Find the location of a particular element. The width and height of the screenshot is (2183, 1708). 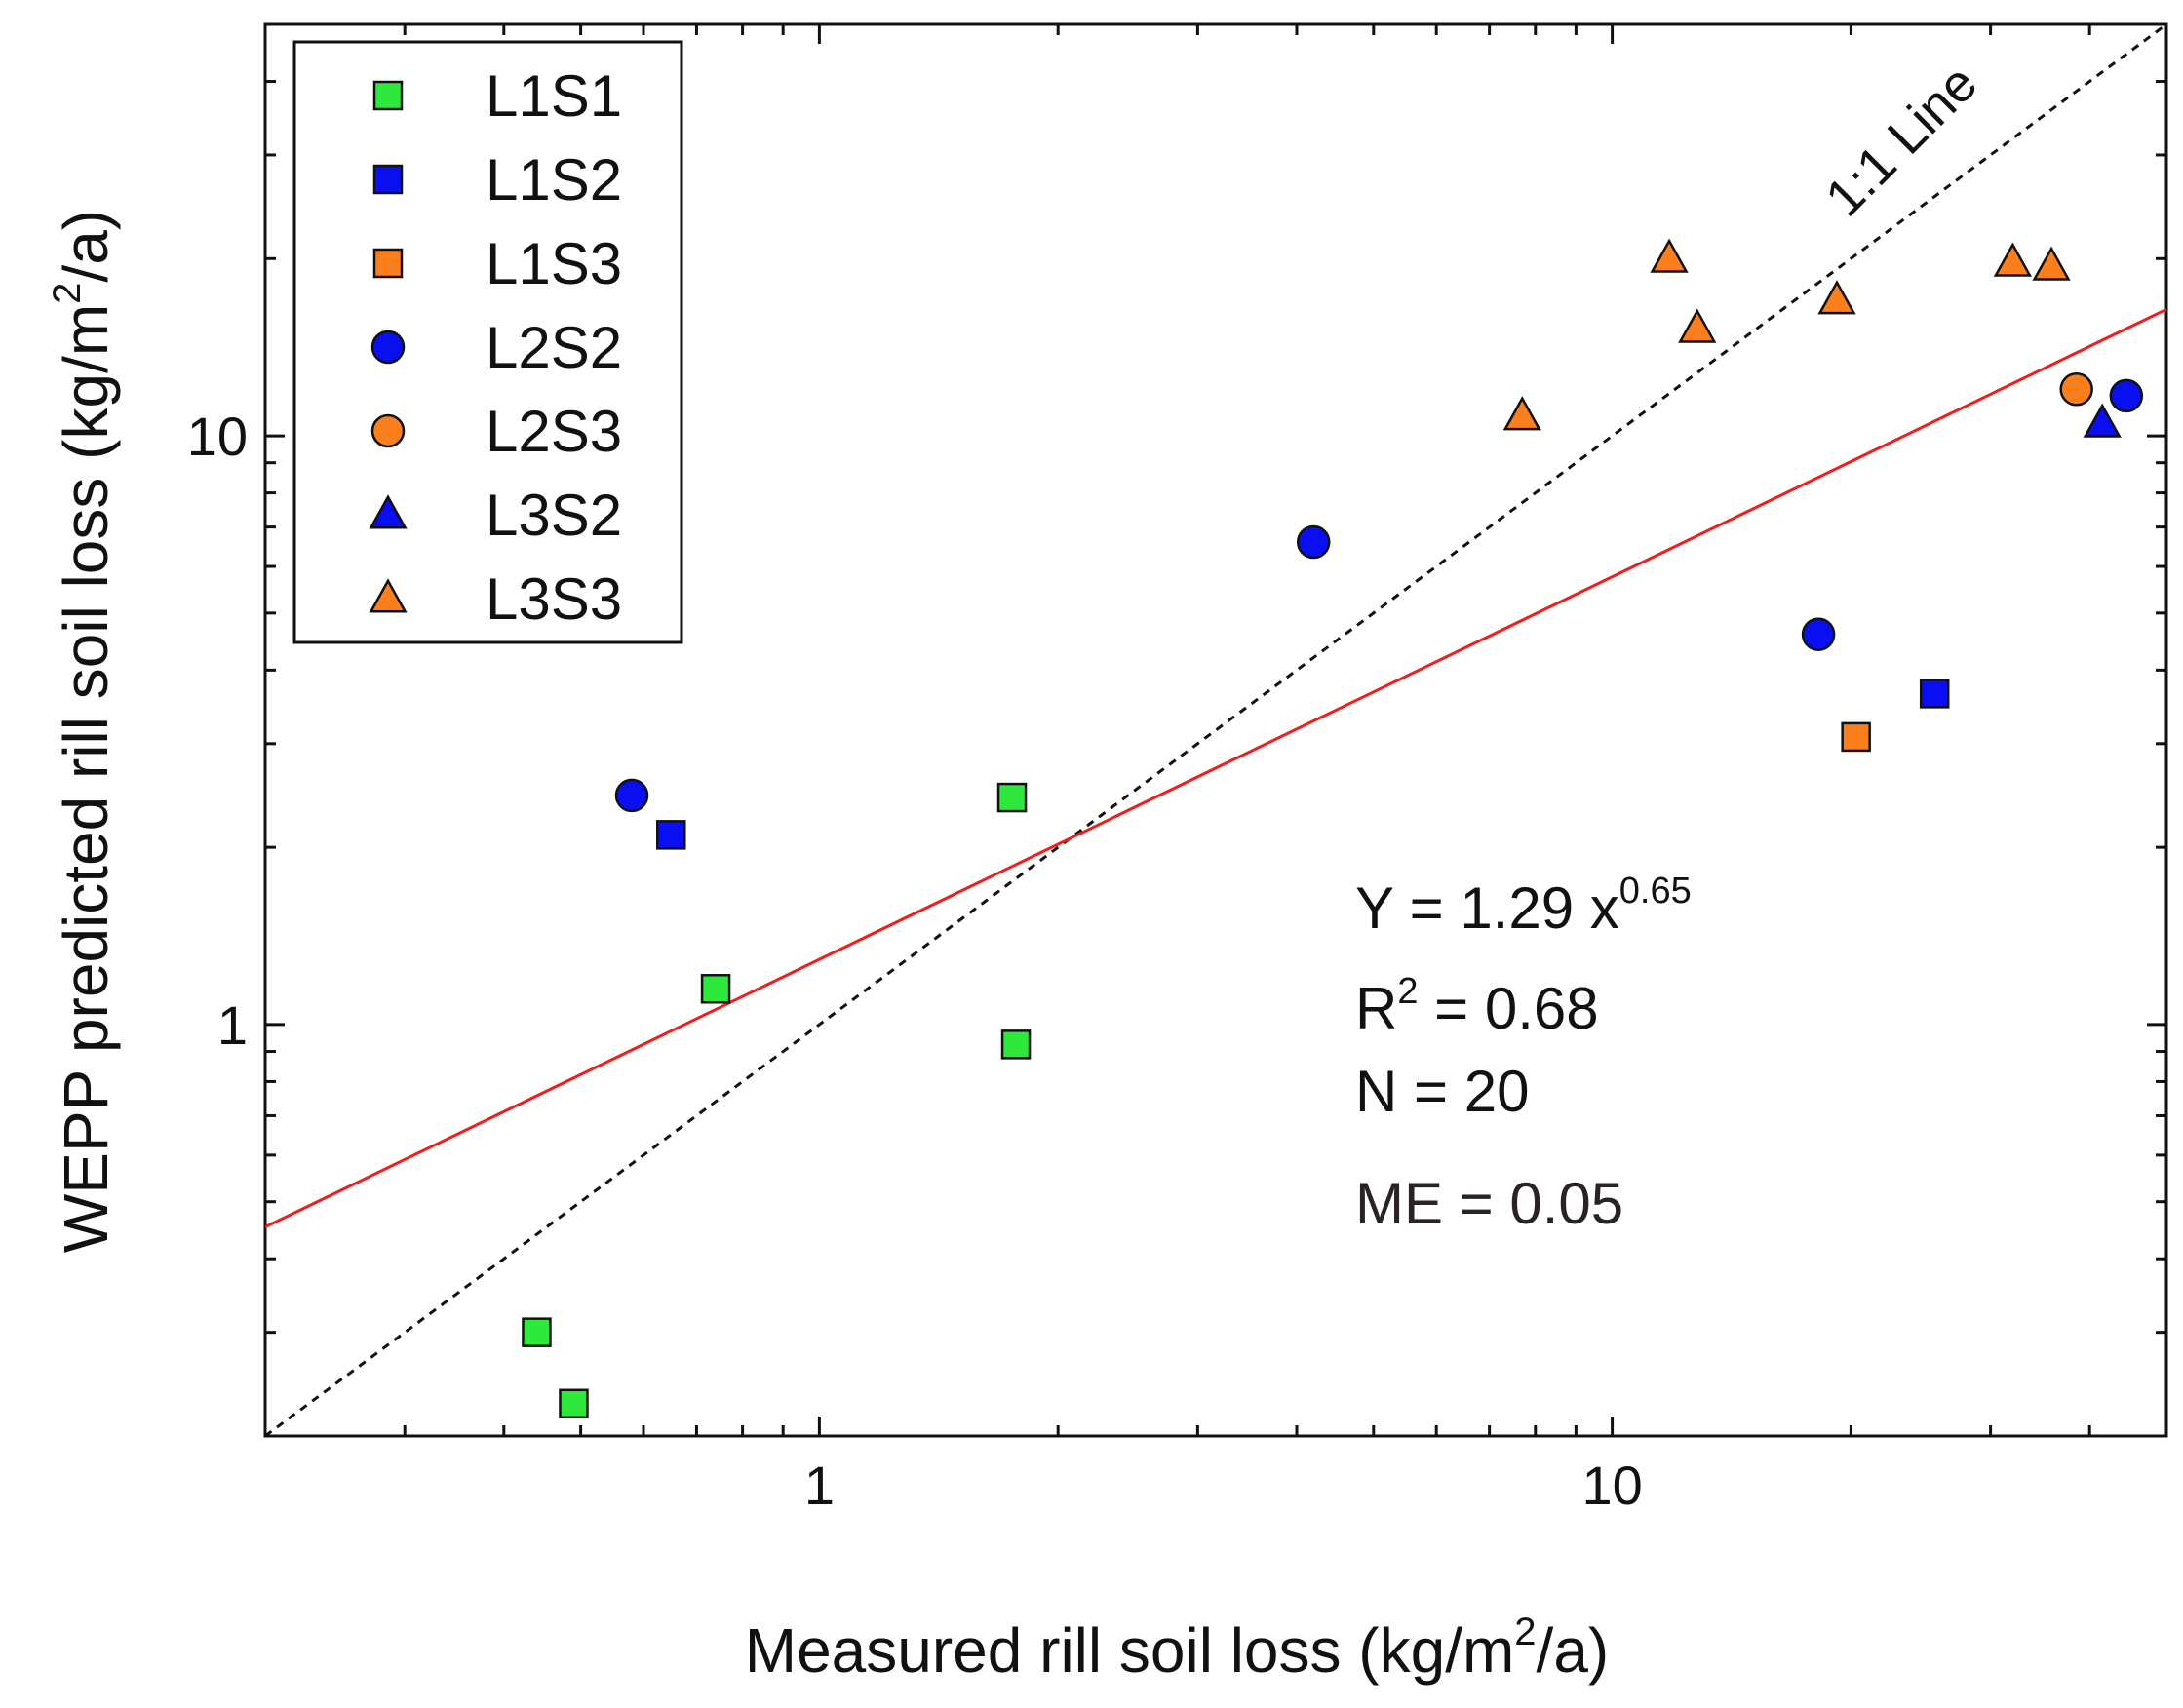

data-point-l3s2 is located at coordinates (2102, 420).